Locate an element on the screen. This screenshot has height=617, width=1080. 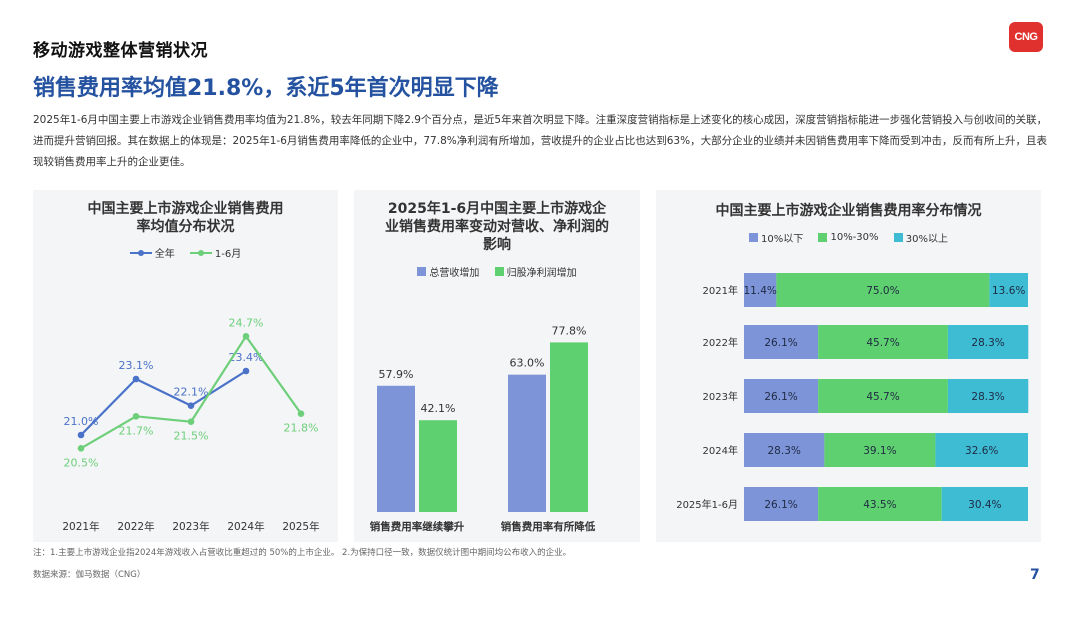
bar-value-label: 42.1% is located at coordinates (438, 408).